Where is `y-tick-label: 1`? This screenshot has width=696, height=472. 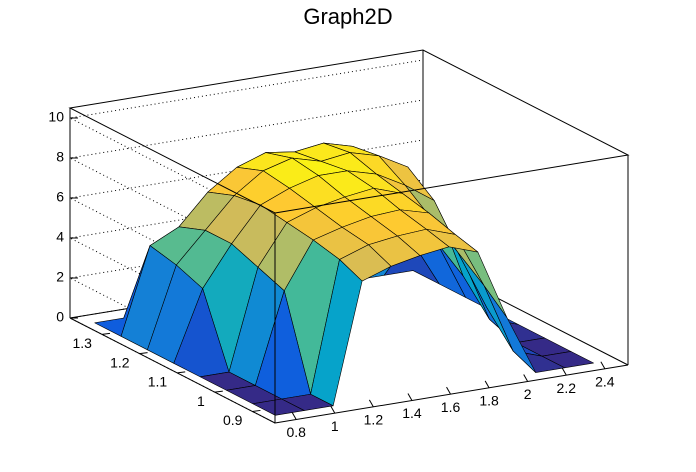 y-tick-label: 1 is located at coordinates (201, 401).